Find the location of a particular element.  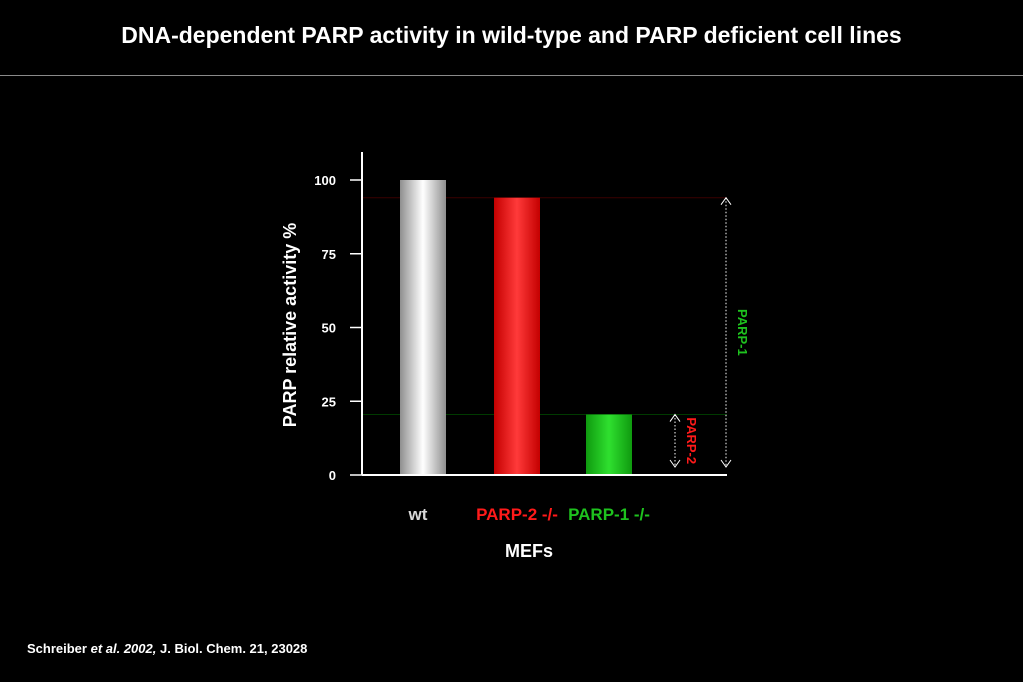

category-label: wt is located at coordinates (418, 514).